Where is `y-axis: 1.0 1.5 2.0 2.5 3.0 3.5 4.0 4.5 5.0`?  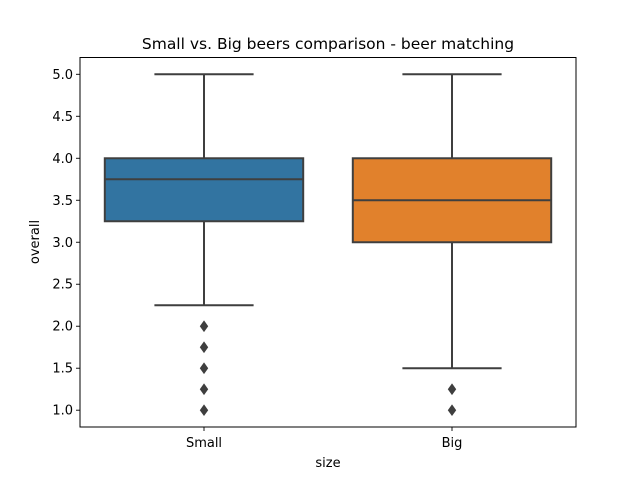 y-axis: 1.0 1.5 2.0 2.5 3.0 3.5 4.0 4.5 5.0 is located at coordinates (66, 243).